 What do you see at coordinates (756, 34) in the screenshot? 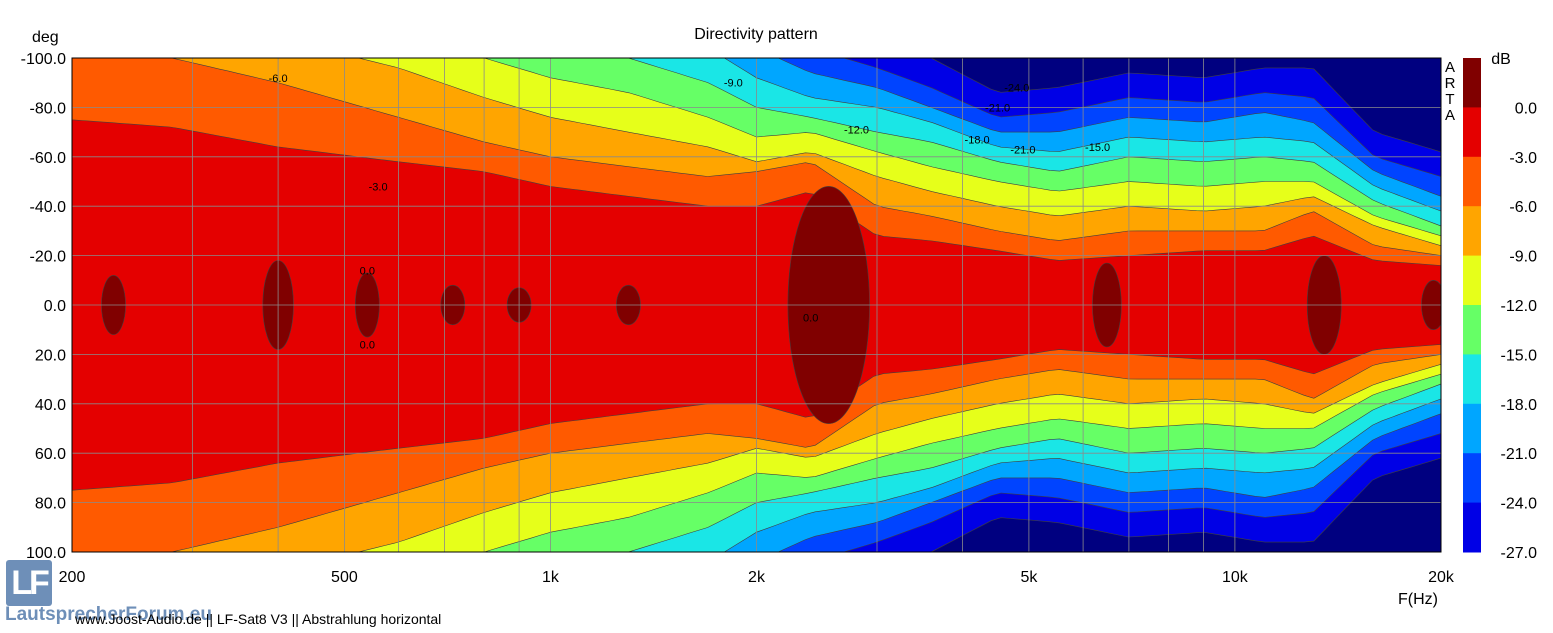
I see `chart-title: Directivity pattern` at bounding box center [756, 34].